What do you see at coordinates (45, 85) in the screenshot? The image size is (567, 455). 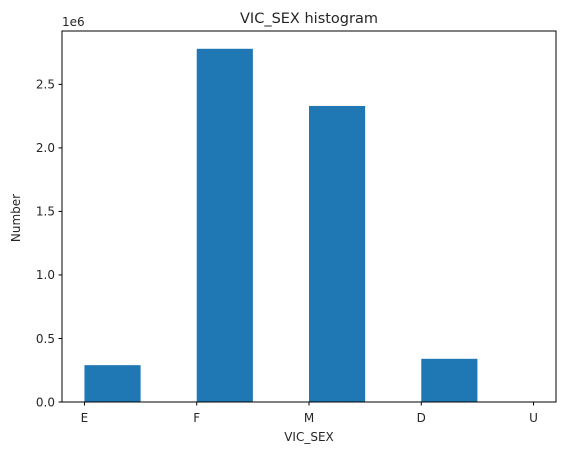 I see `y-tick-label: 2.5` at bounding box center [45, 85].